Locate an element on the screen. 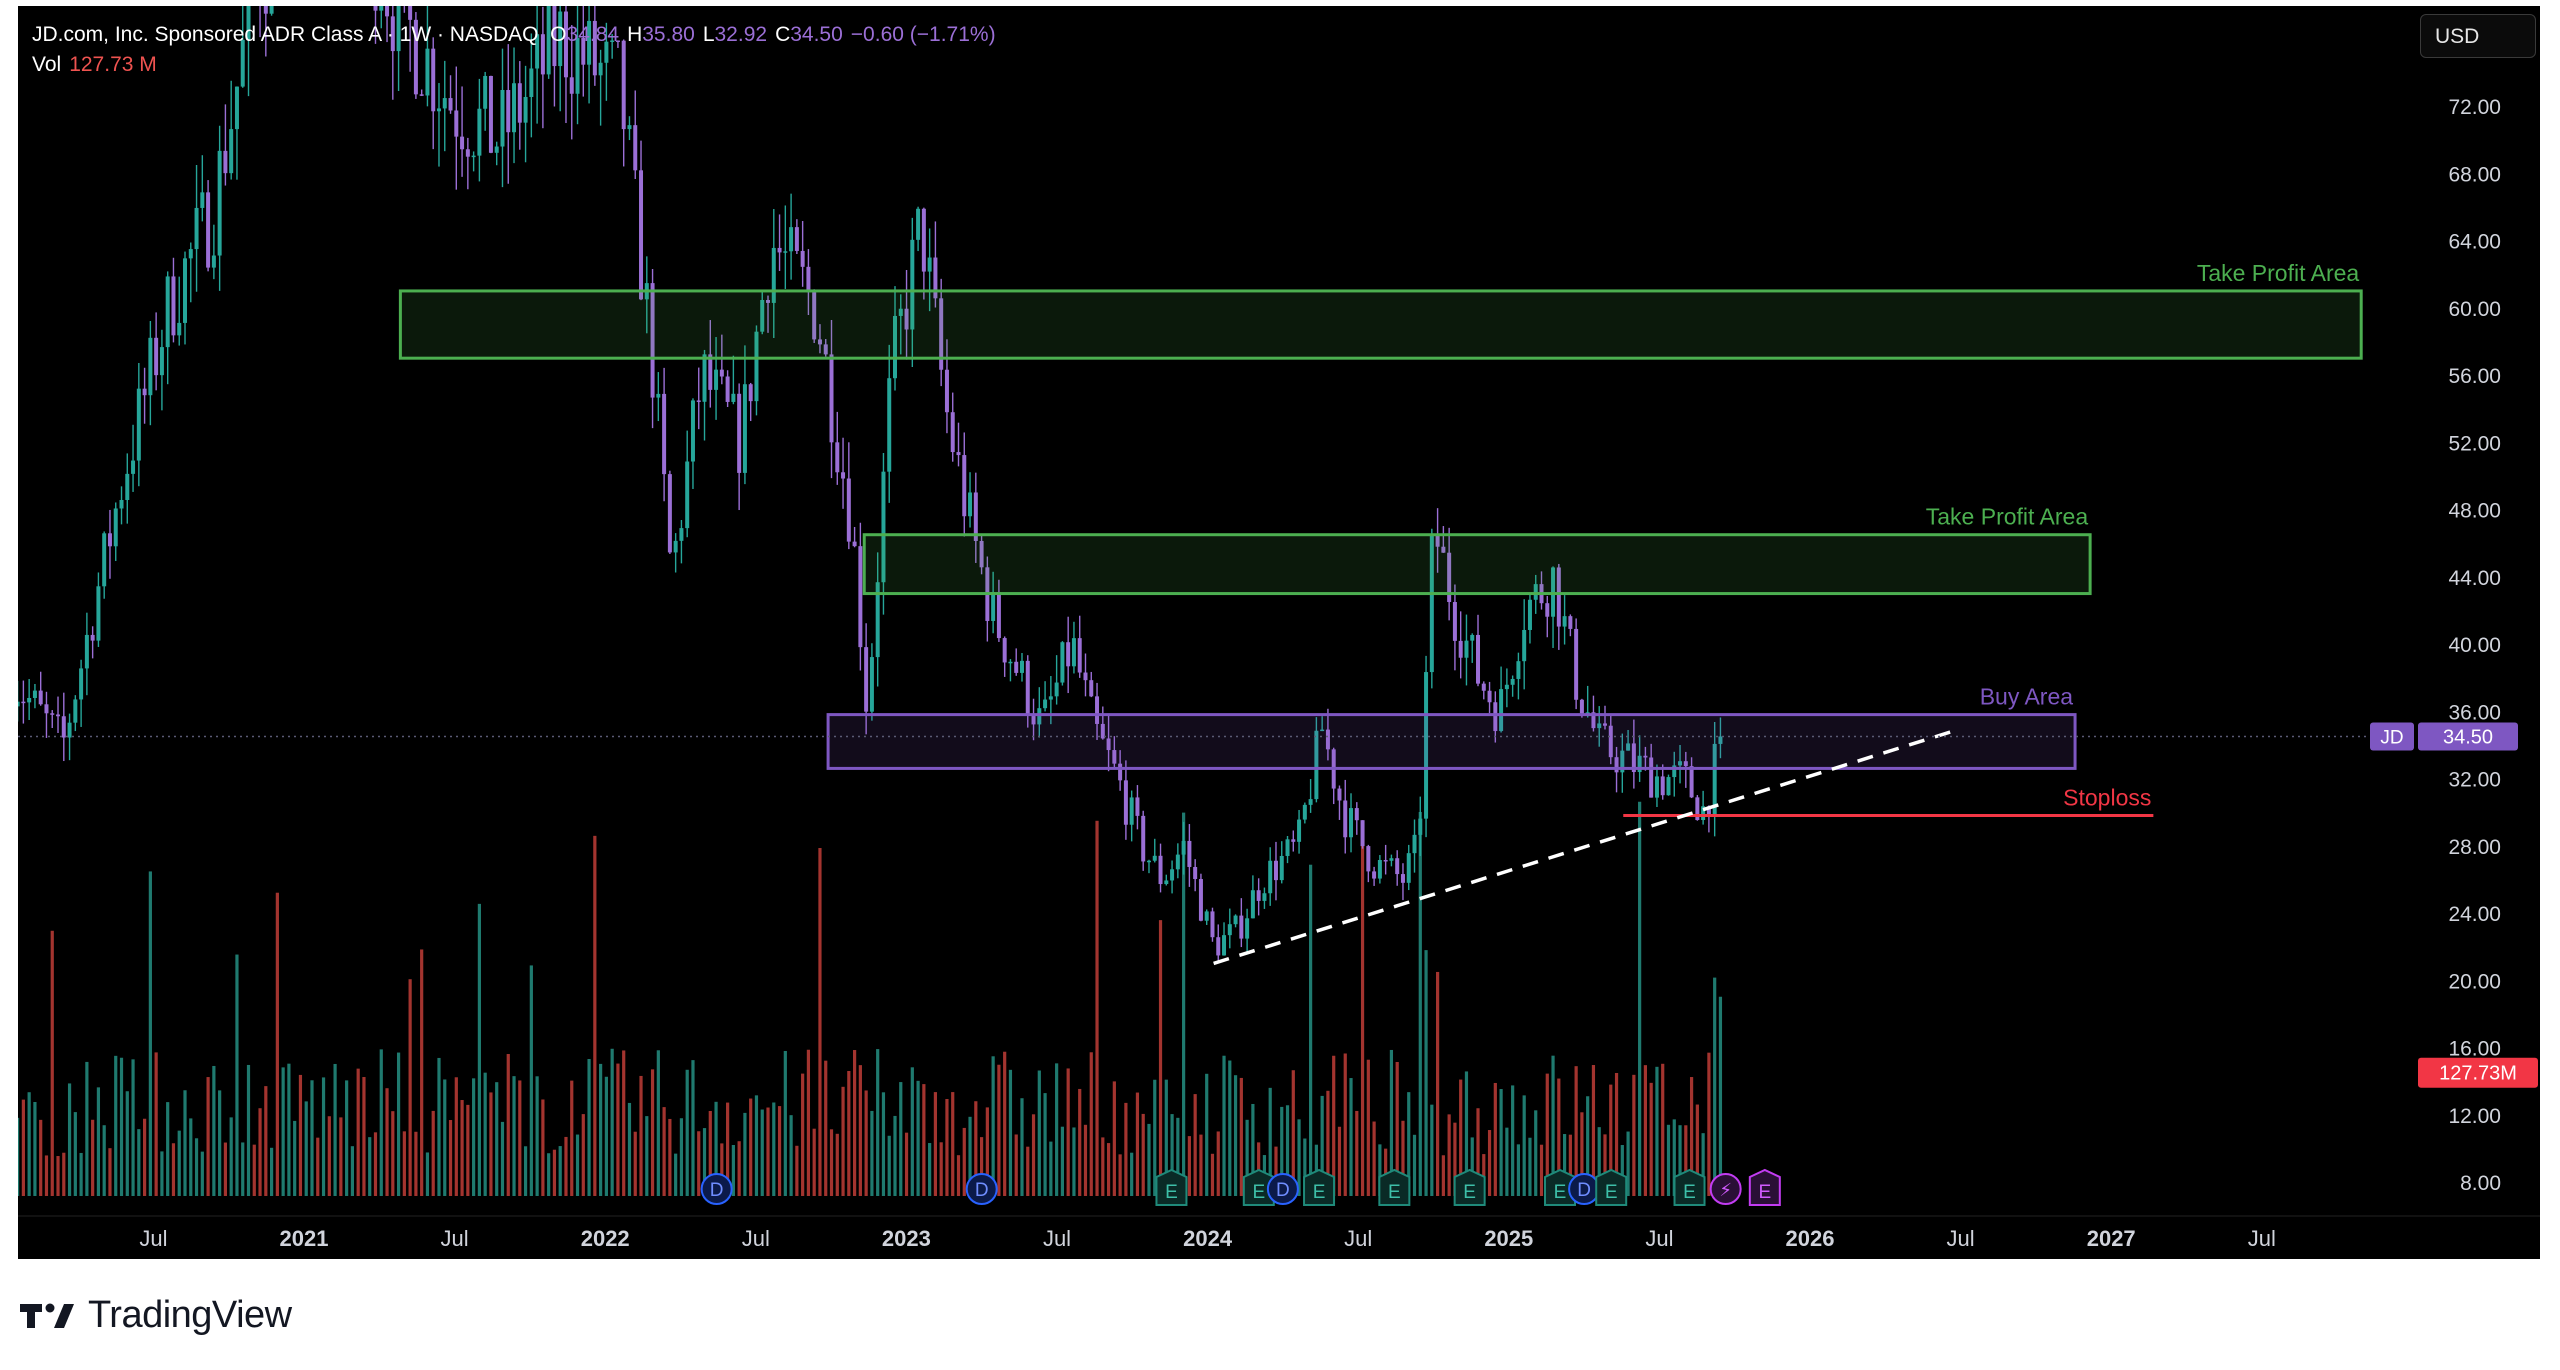  trendline-dashed is located at coordinates (1586, 847).